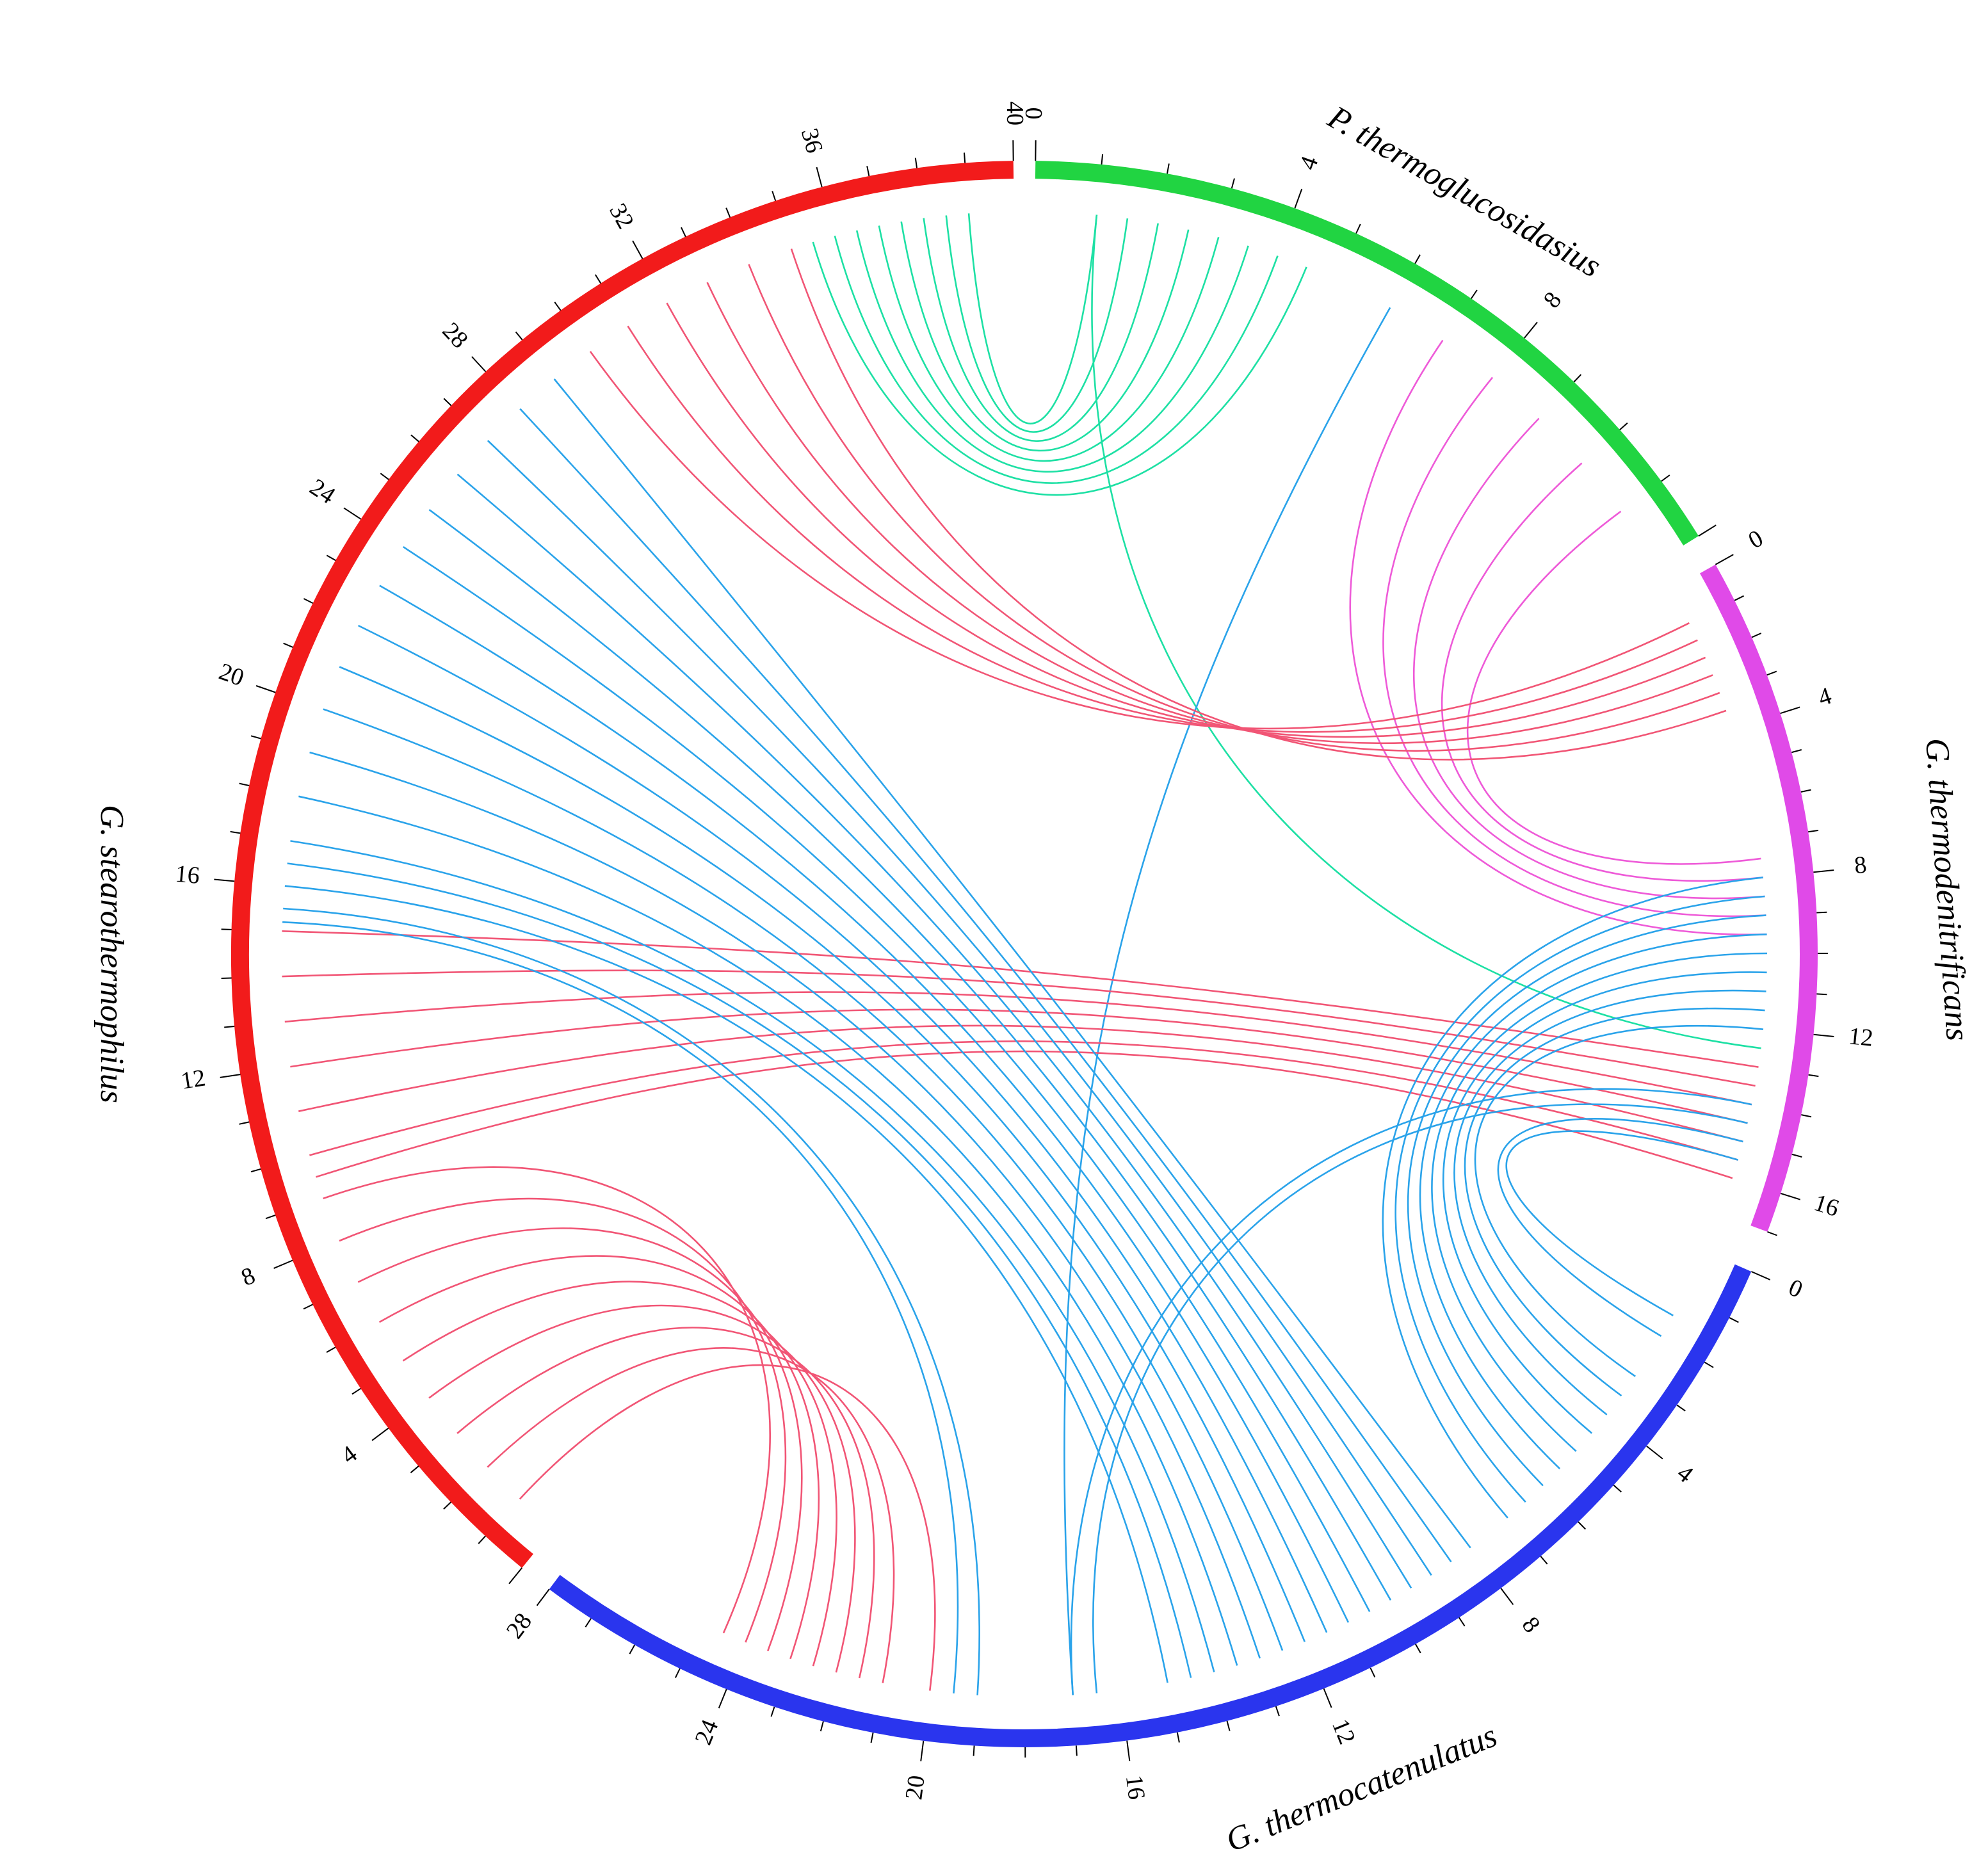 The width and height of the screenshot is (1988, 1851). Describe the element at coordinates (1361, 1784) in the screenshot. I see `genome-label-gthermoc: G. thermocatenulatus` at that location.